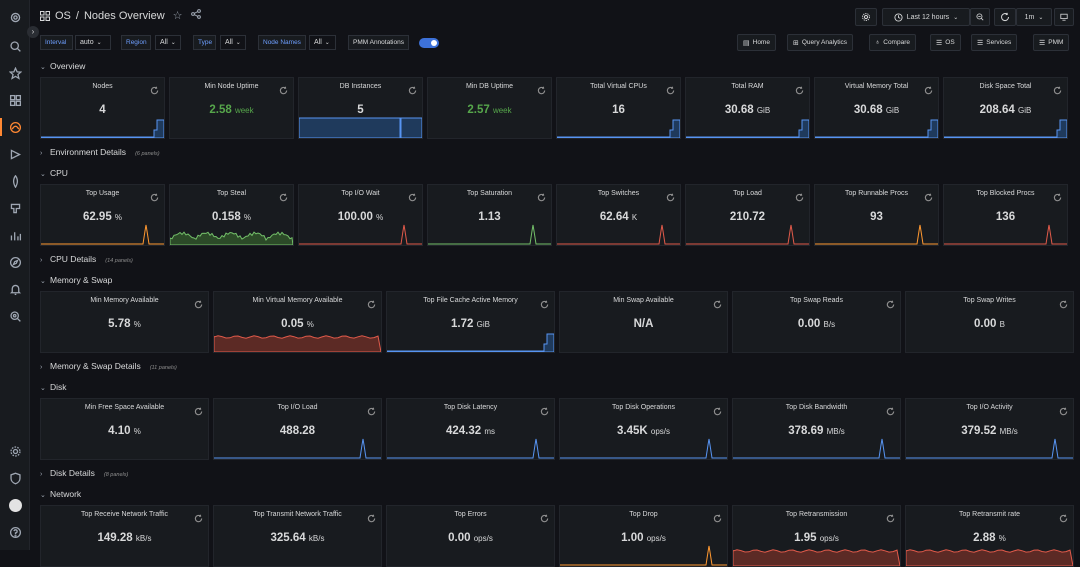 Image resolution: width=1080 pixels, height=567 pixels. I want to click on stat-panel-disk: Min Free Space Available 4.10 %, so click(124, 429).